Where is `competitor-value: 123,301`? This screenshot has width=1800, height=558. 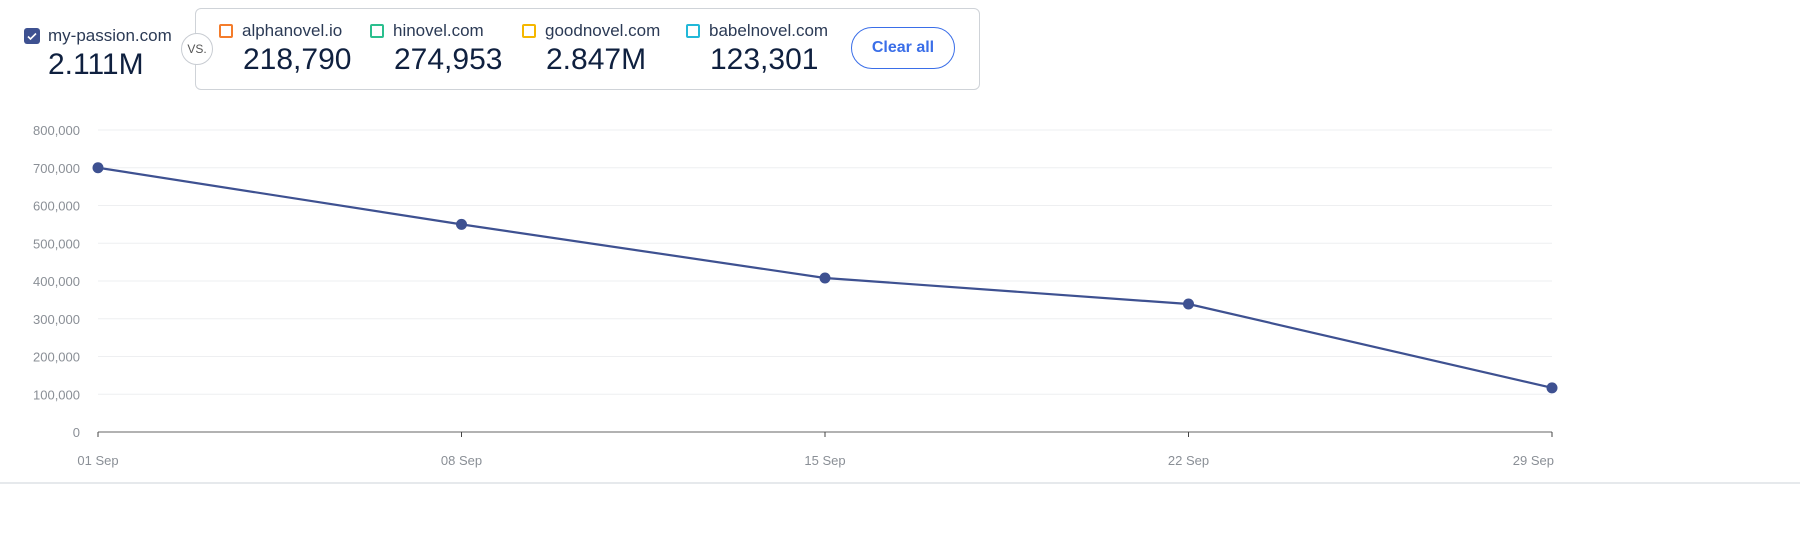 competitor-value: 123,301 is located at coordinates (764, 59).